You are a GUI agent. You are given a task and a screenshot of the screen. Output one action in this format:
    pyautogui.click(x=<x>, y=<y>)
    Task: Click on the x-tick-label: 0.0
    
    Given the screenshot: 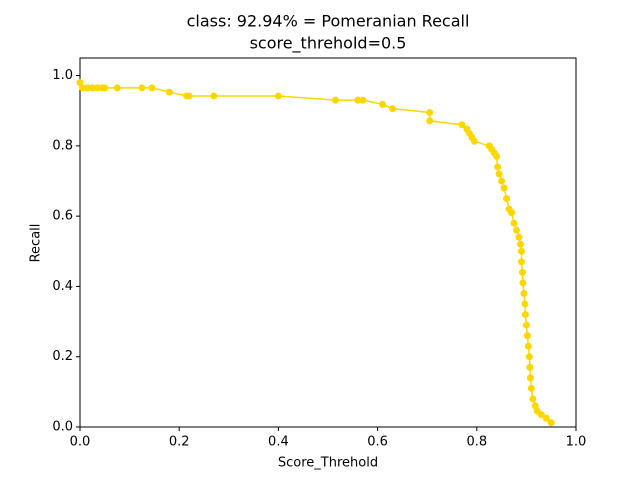 What is the action you would take?
    pyautogui.click(x=80, y=442)
    